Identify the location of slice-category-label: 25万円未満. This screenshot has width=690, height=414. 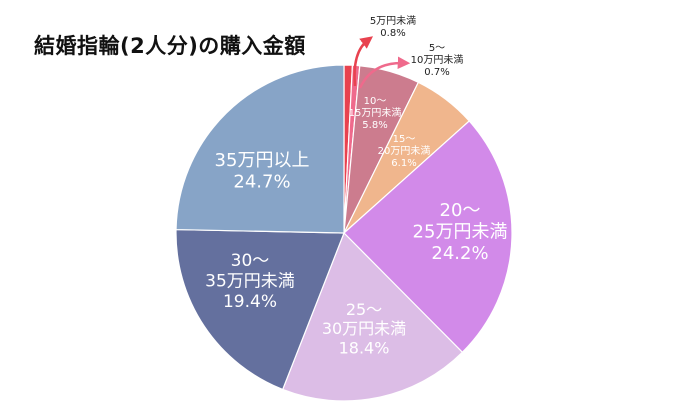
(460, 232).